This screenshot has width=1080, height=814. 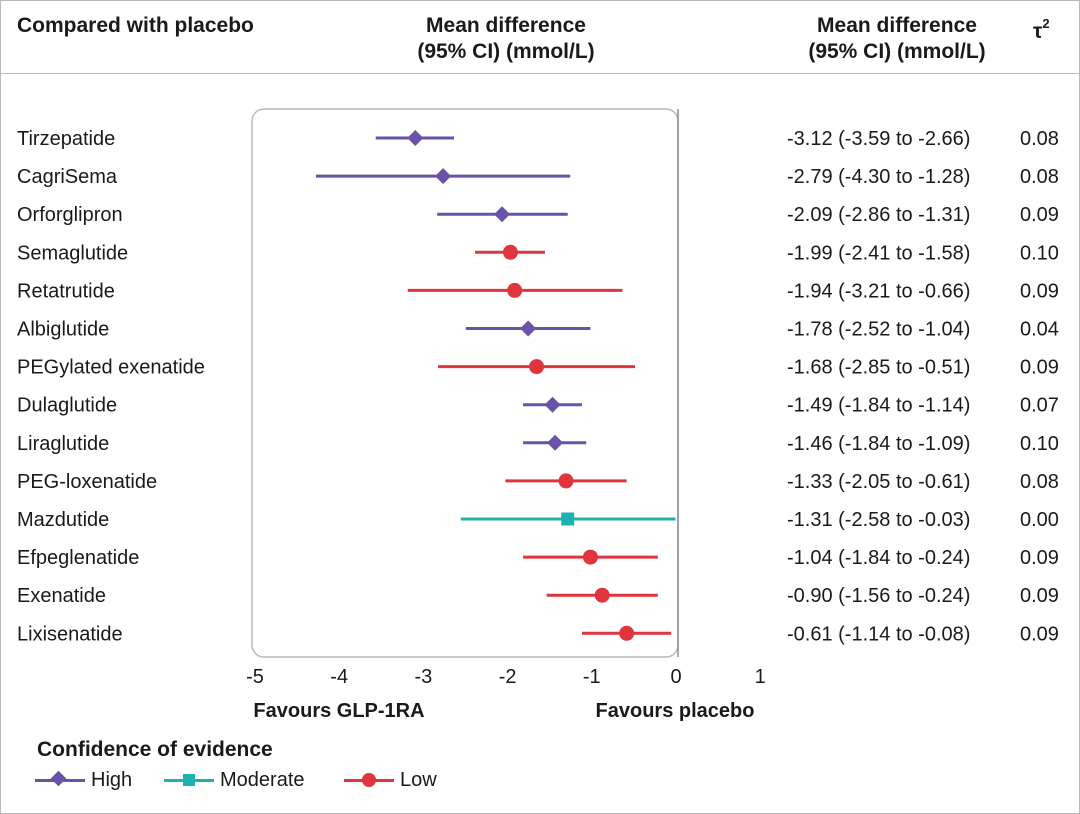 I want to click on legend-moderate-label: Moderate, so click(x=262, y=780).